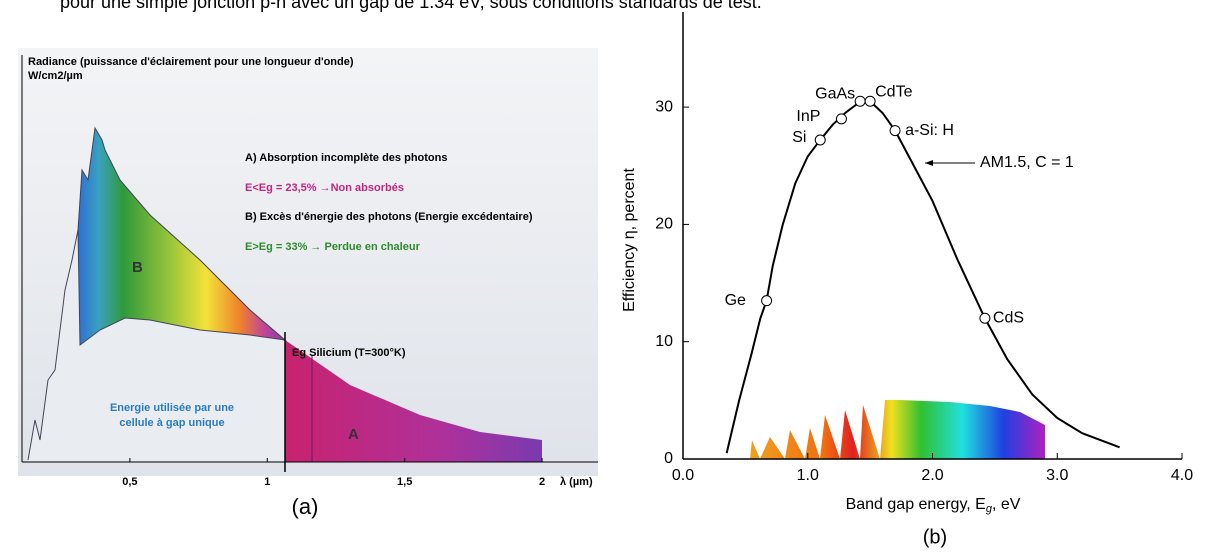 The height and width of the screenshot is (552, 1214). I want to click on spectrum-edge, so click(53, 345).